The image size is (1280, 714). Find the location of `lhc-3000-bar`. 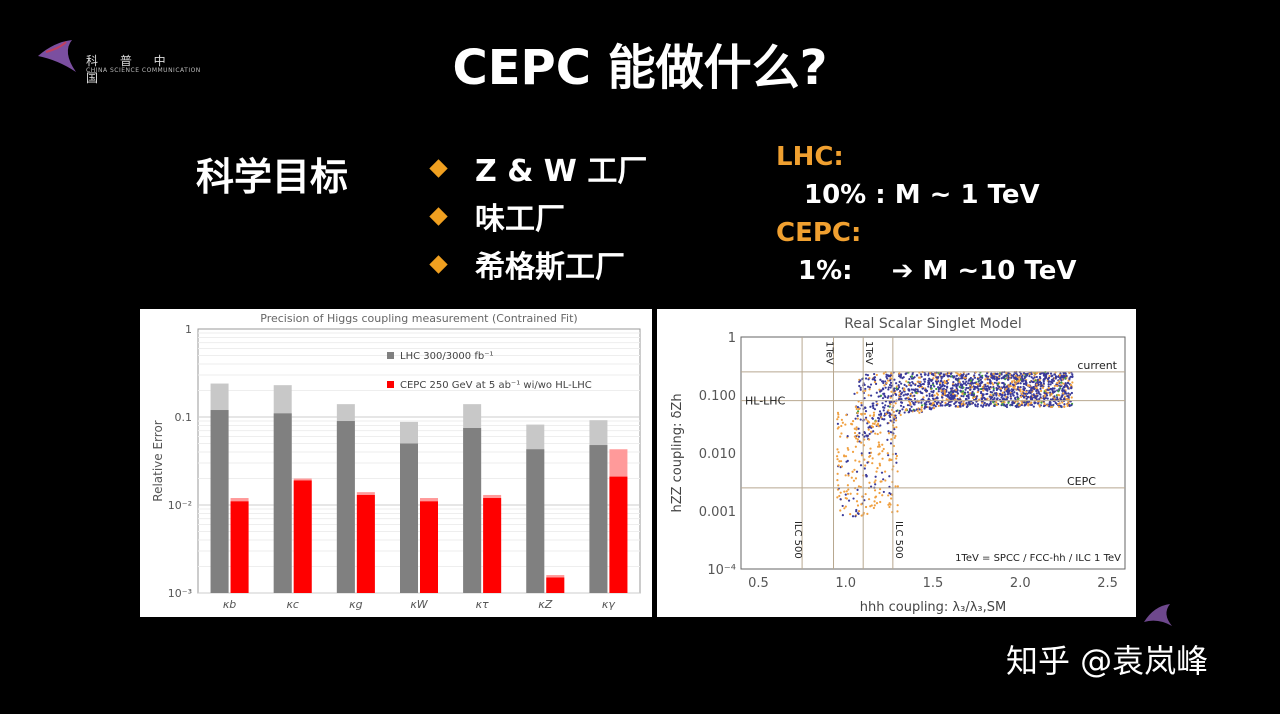

lhc-3000-bar is located at coordinates (535, 521).